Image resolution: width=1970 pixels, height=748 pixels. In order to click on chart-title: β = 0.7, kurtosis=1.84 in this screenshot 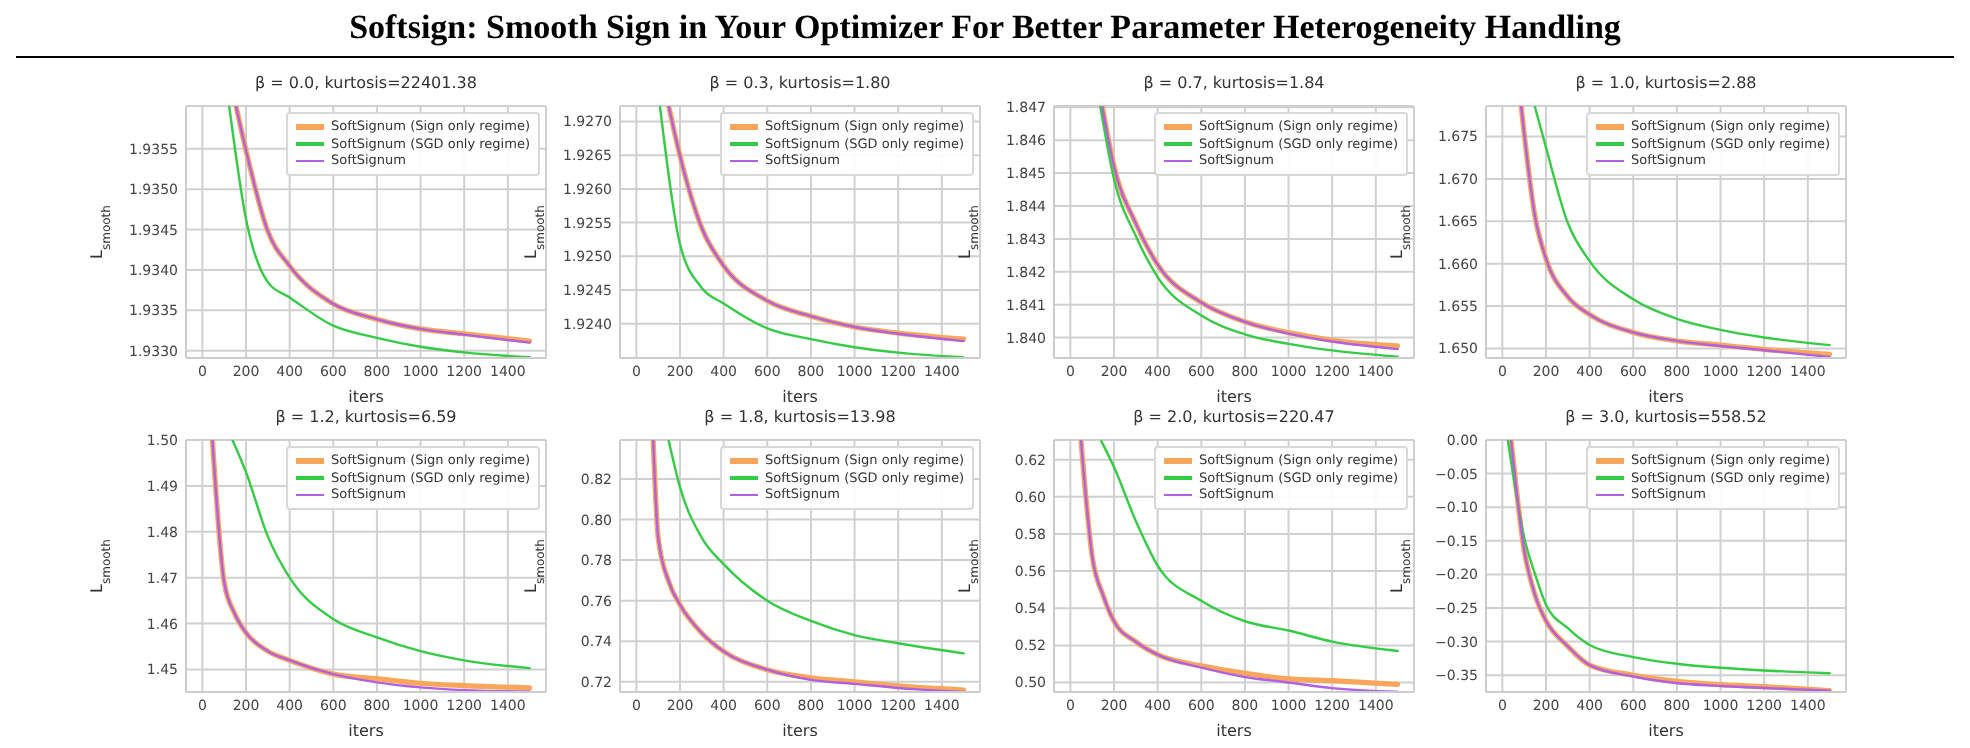, I will do `click(1234, 83)`.